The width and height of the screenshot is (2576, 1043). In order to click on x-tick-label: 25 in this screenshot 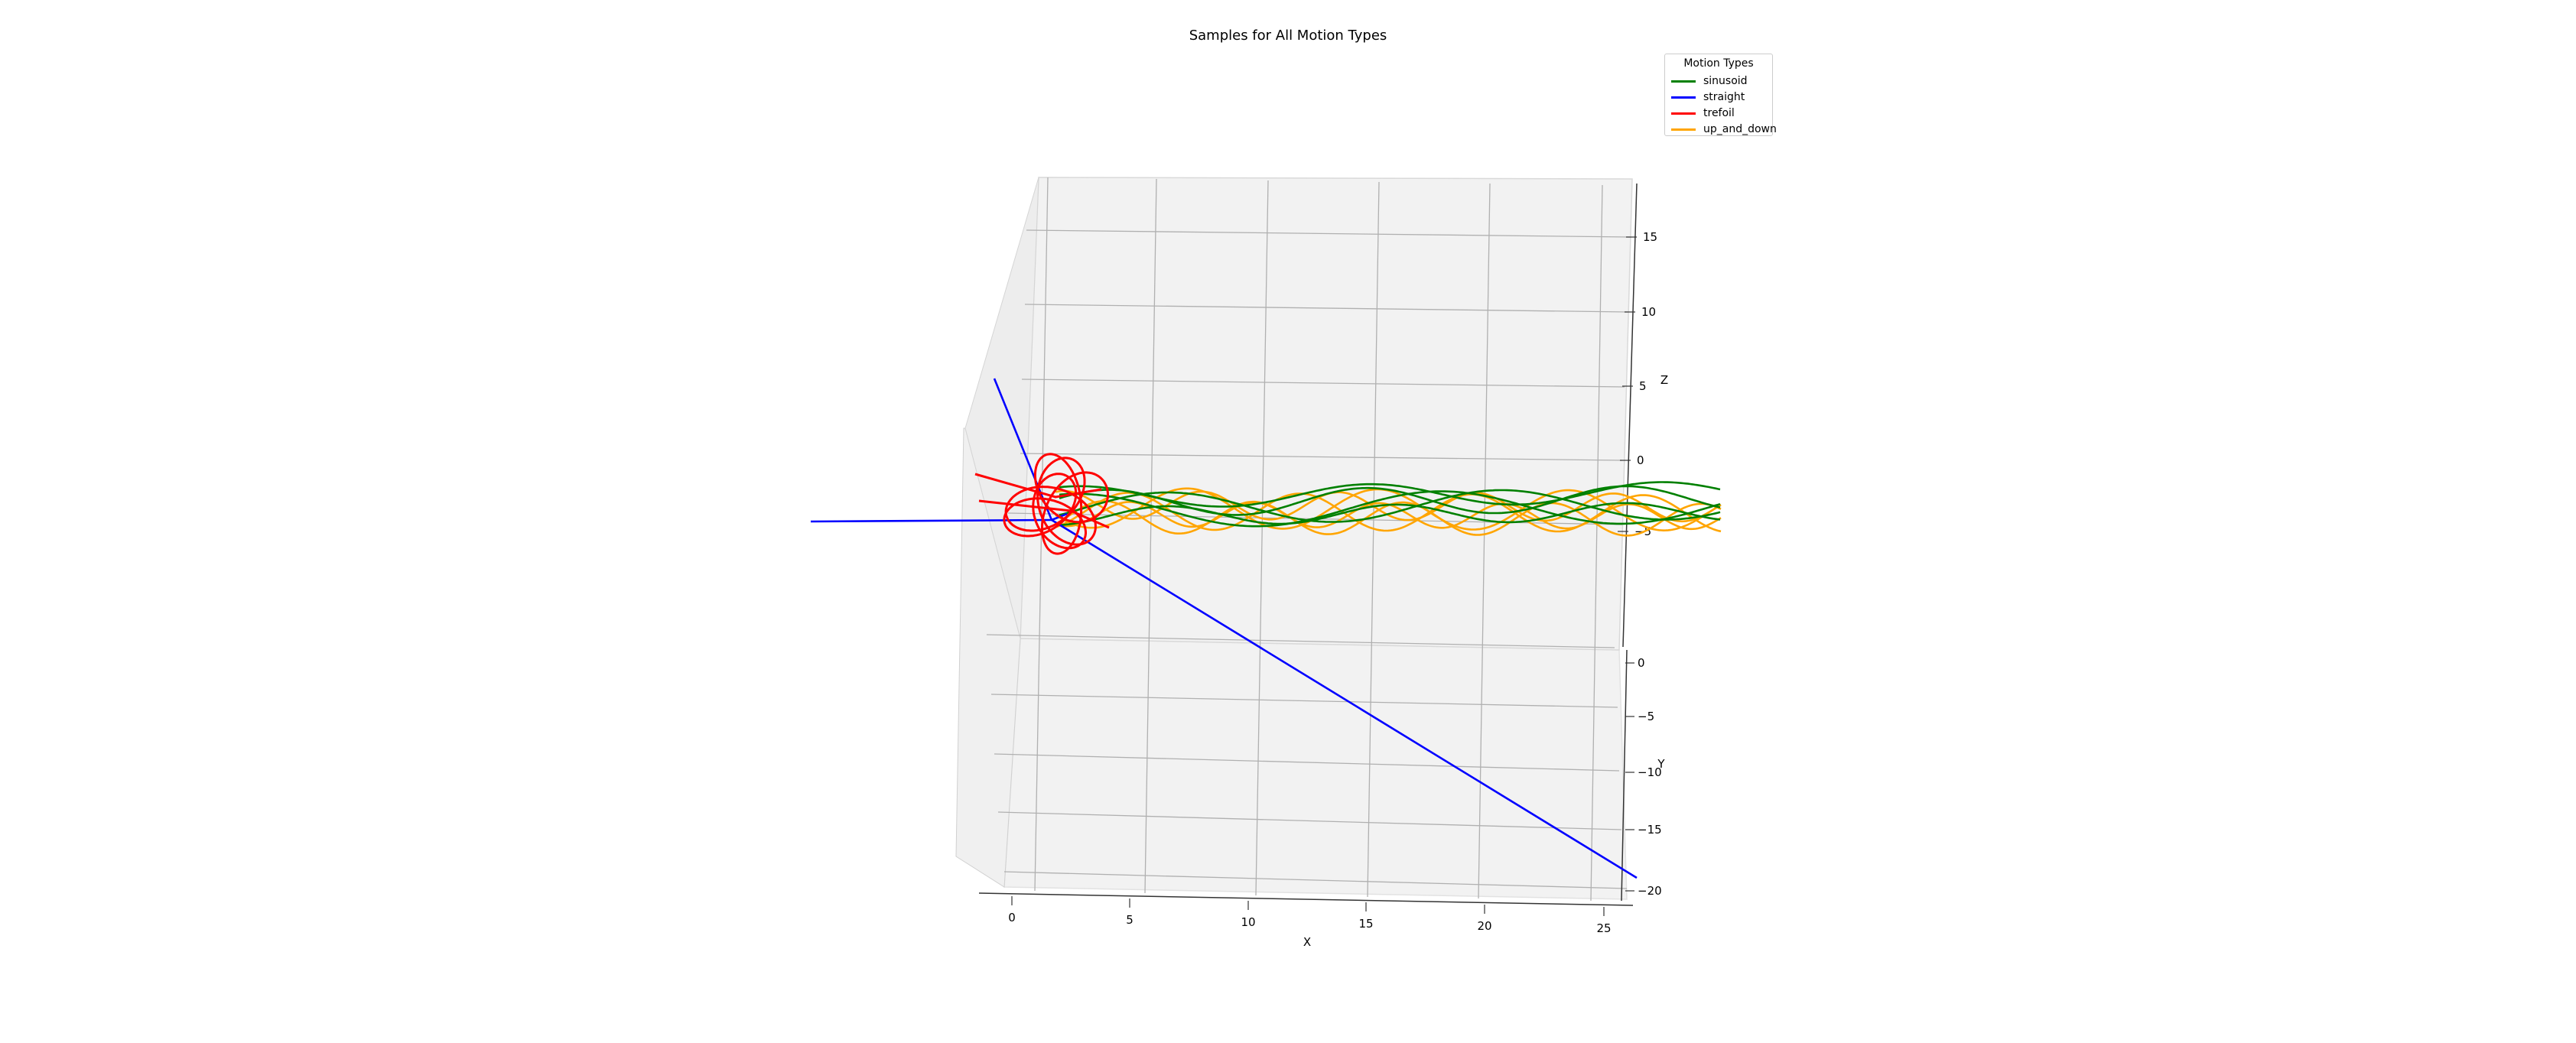, I will do `click(1603, 928)`.